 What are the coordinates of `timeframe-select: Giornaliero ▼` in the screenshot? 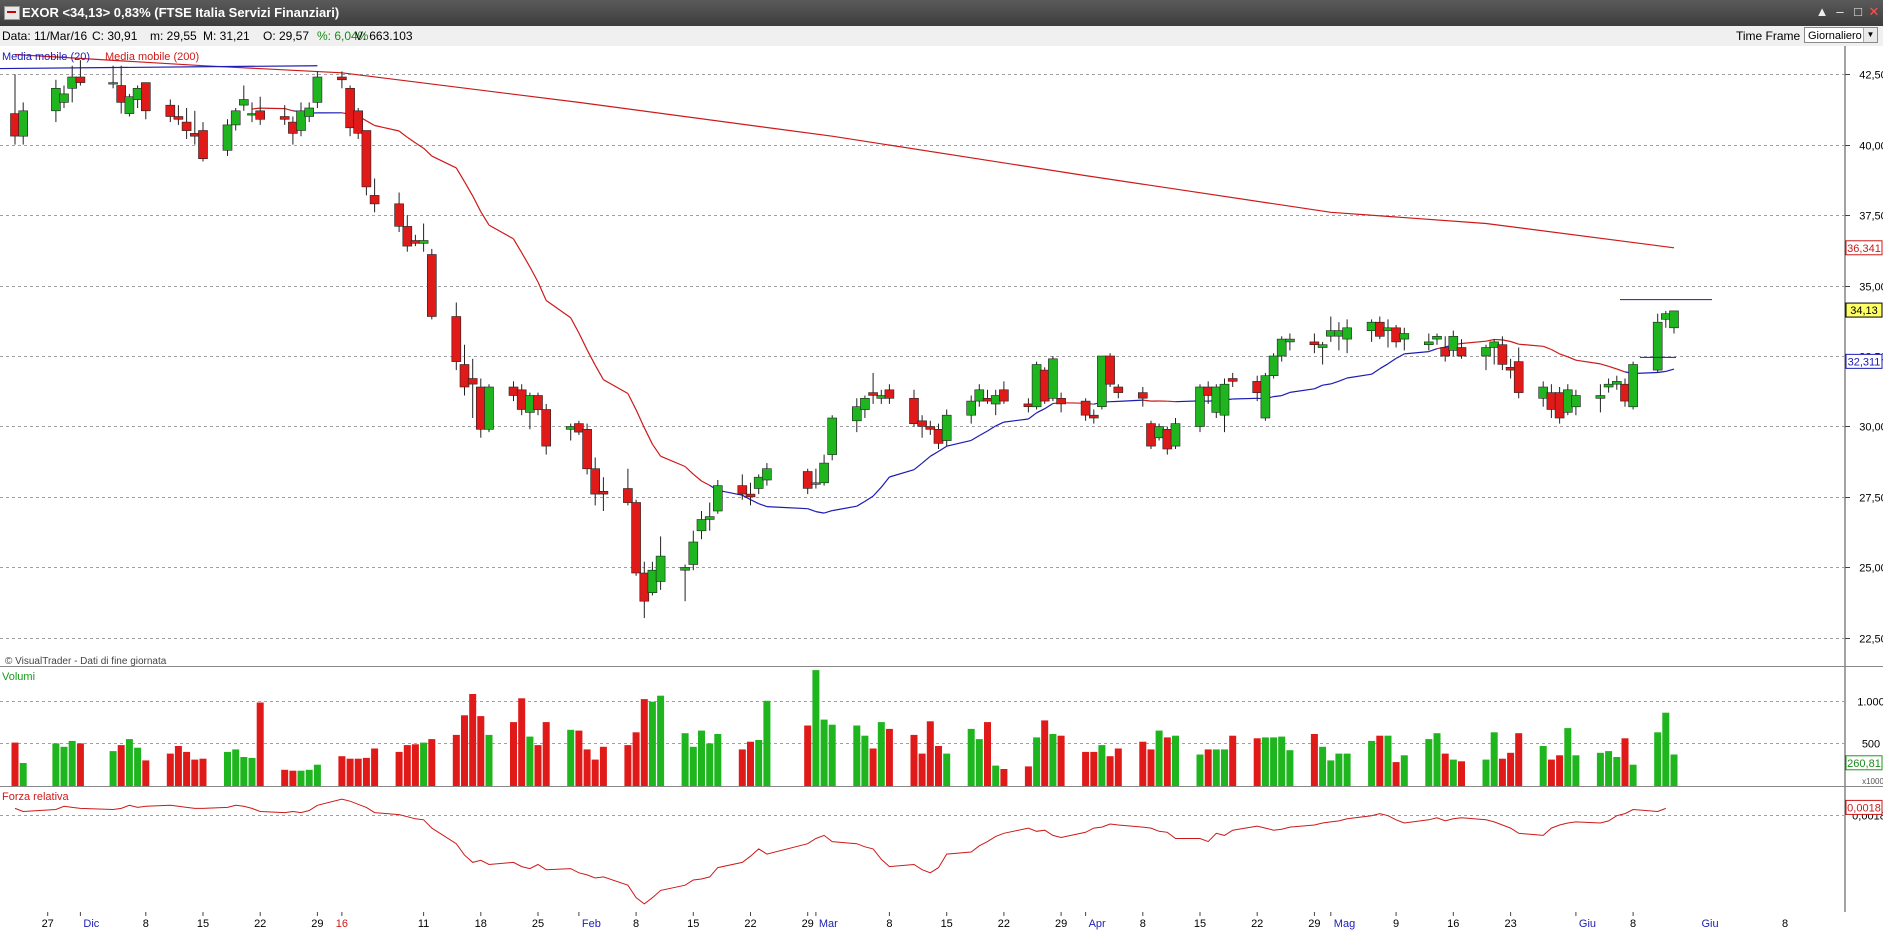 It's located at (1841, 35).